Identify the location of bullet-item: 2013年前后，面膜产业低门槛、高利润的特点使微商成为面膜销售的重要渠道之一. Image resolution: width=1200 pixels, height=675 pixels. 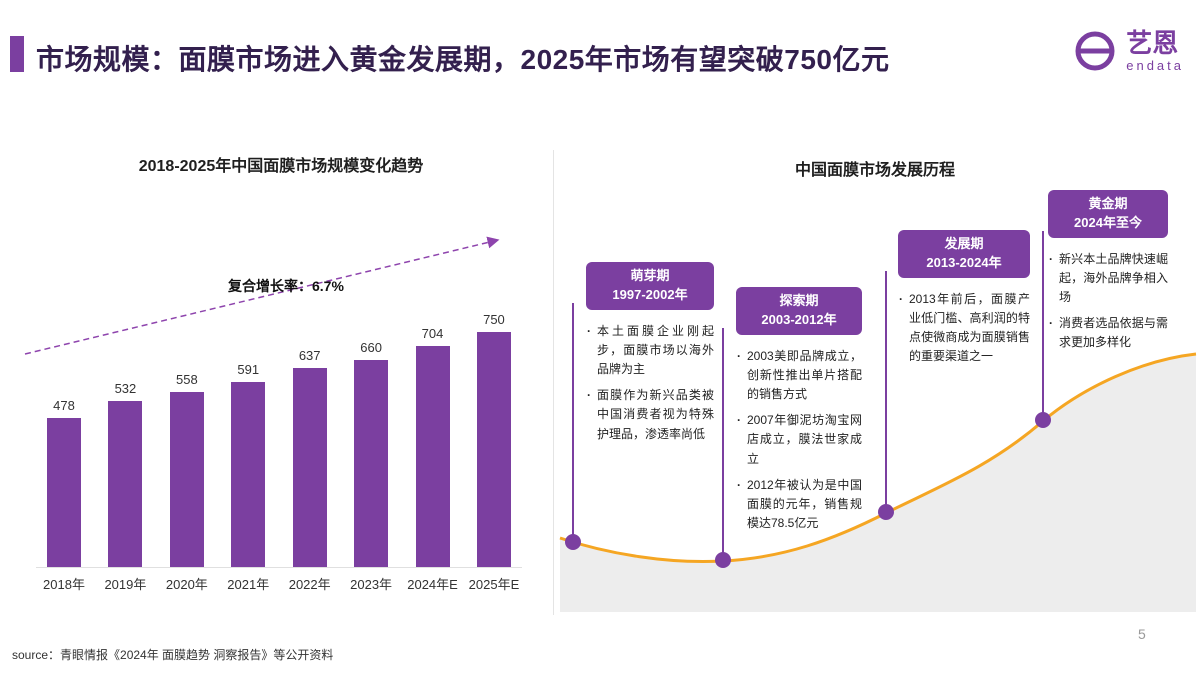
(964, 328).